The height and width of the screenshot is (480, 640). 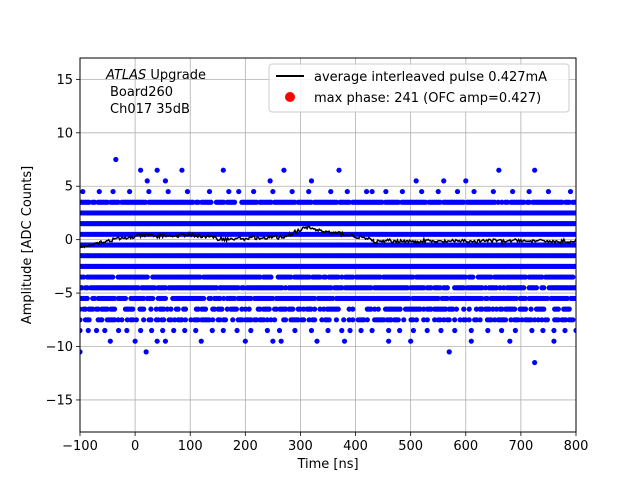 What do you see at coordinates (141, 92) in the screenshot?
I see `annotation-line2: Board260` at bounding box center [141, 92].